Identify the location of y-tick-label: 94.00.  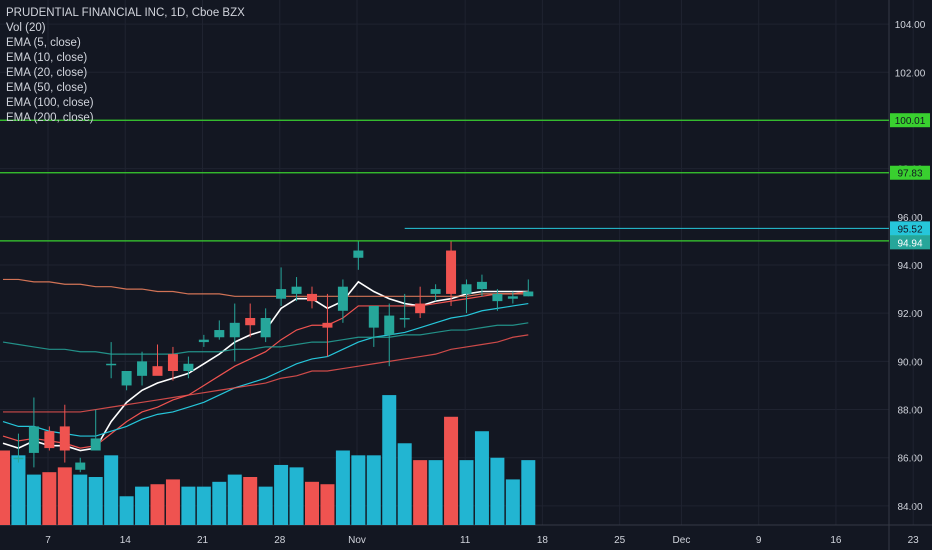
(909, 266).